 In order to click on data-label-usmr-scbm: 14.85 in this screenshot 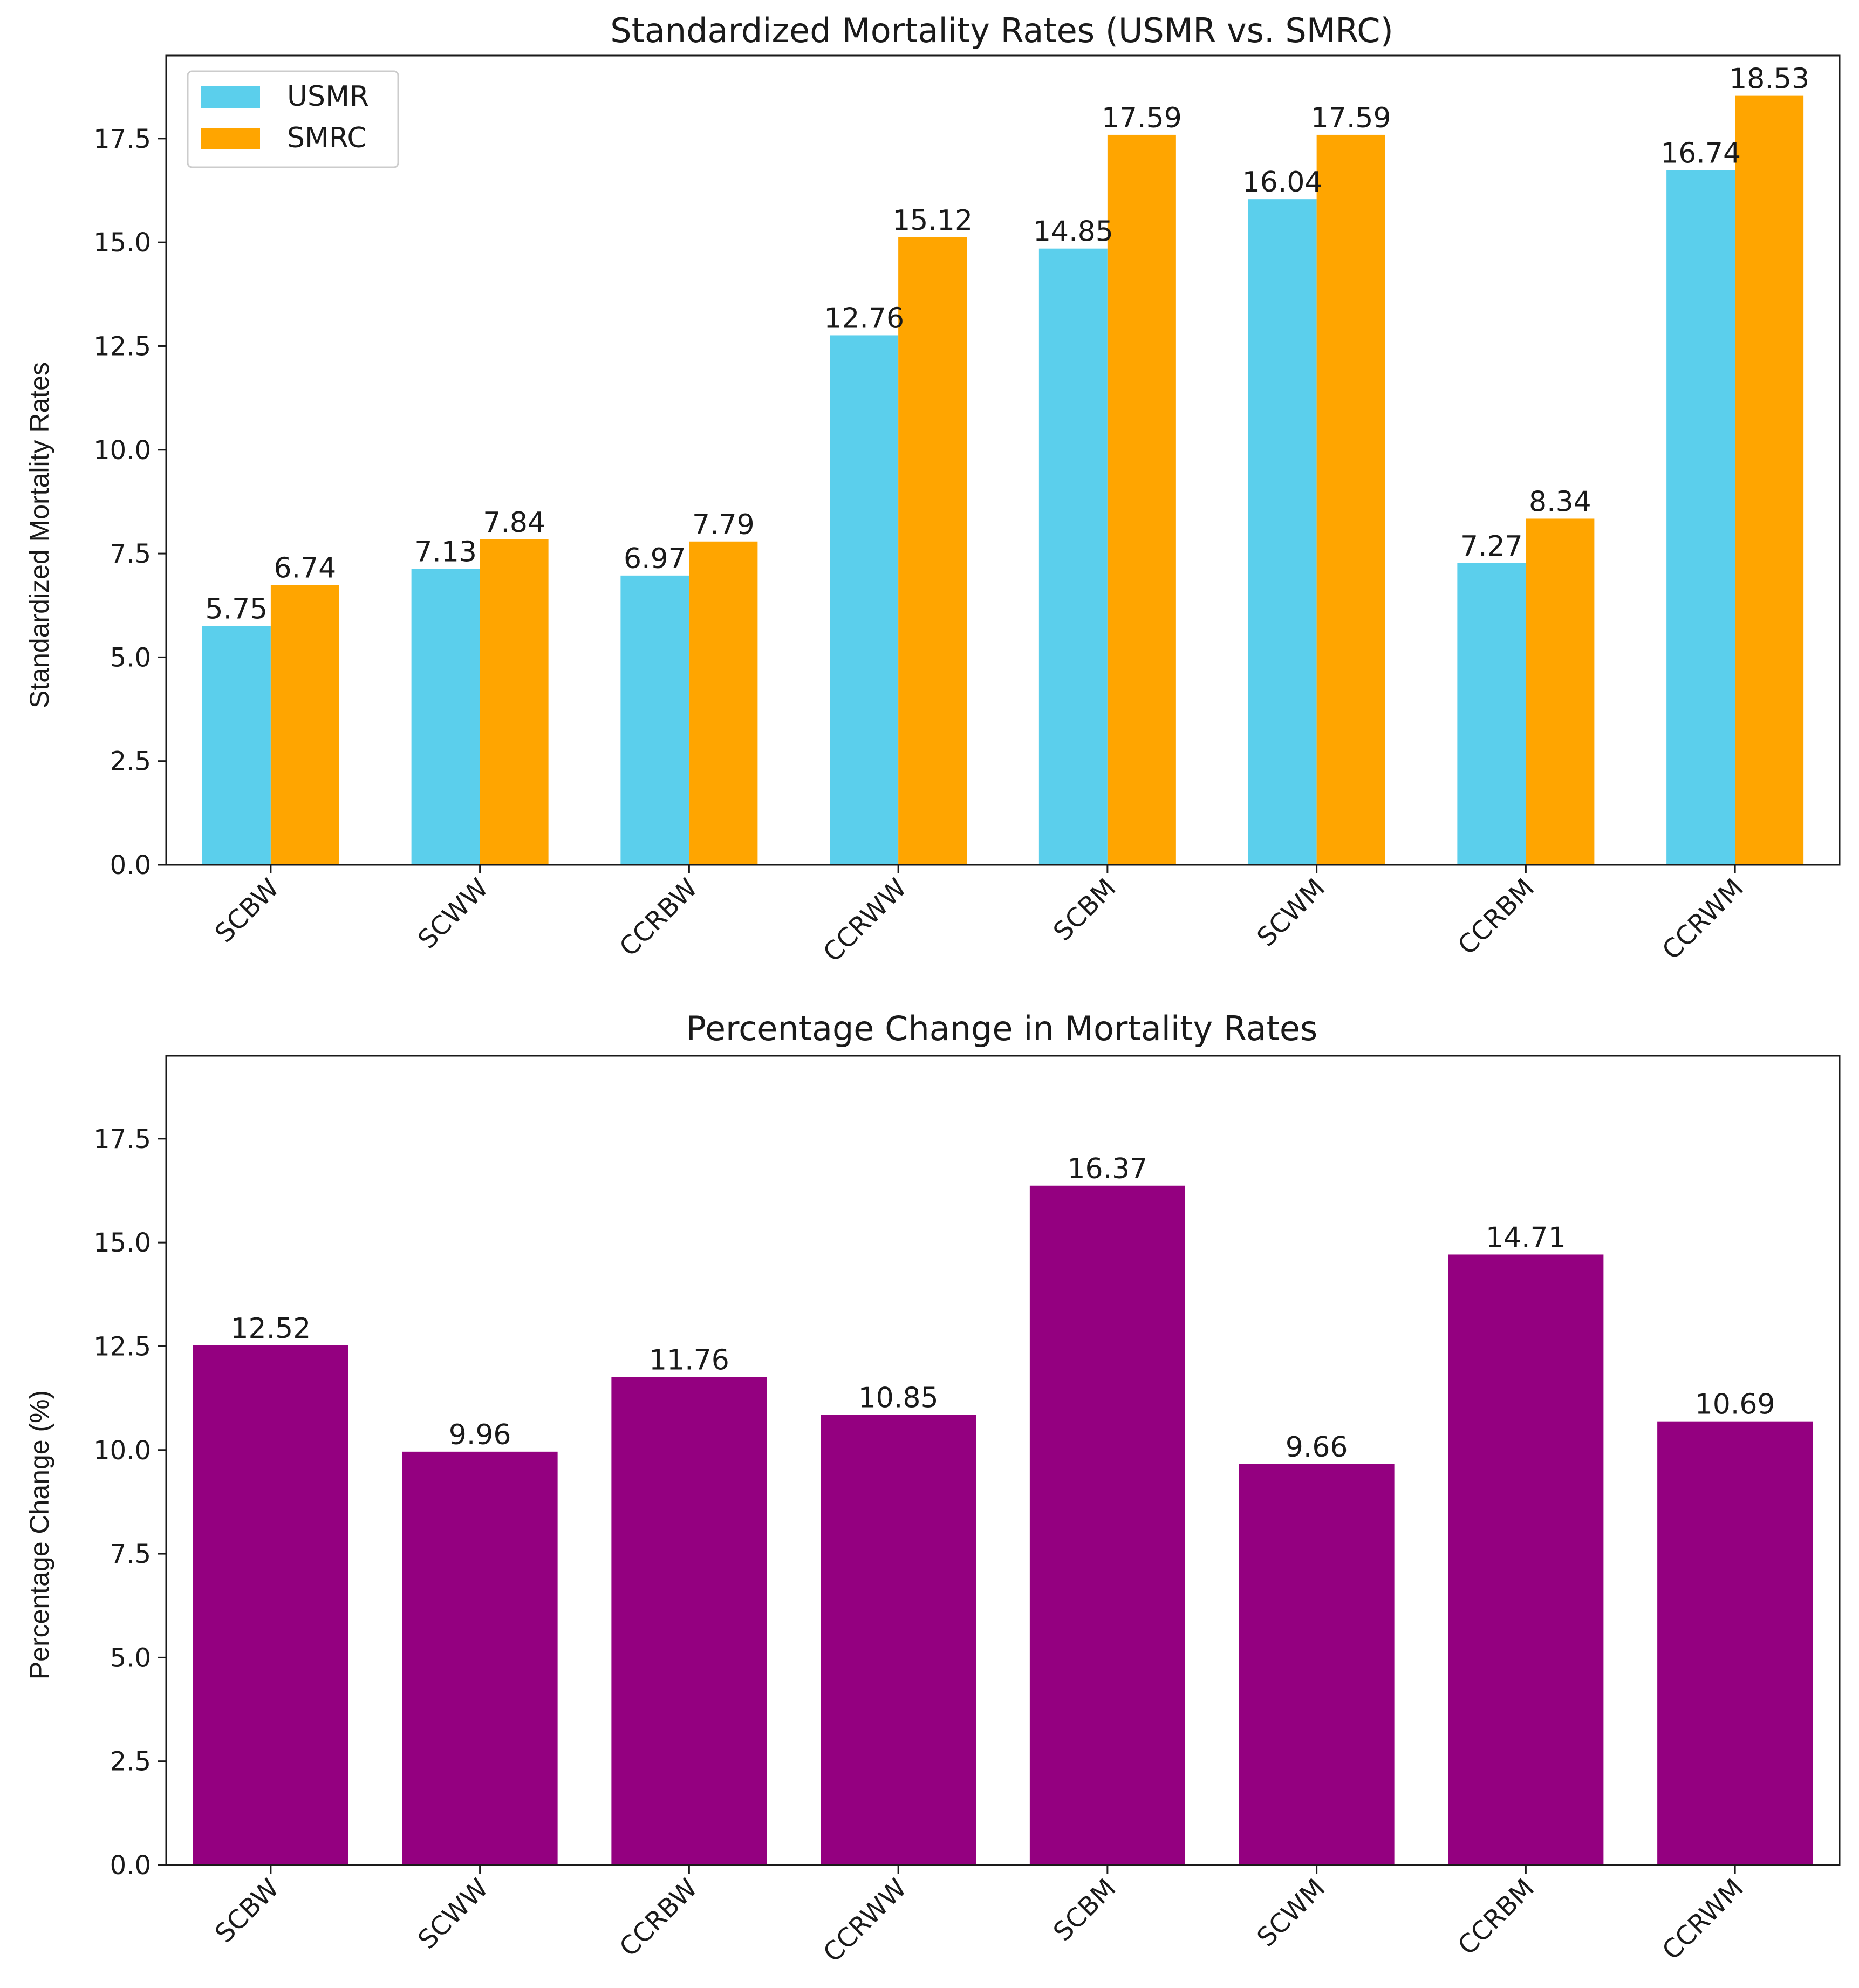, I will do `click(1073, 232)`.